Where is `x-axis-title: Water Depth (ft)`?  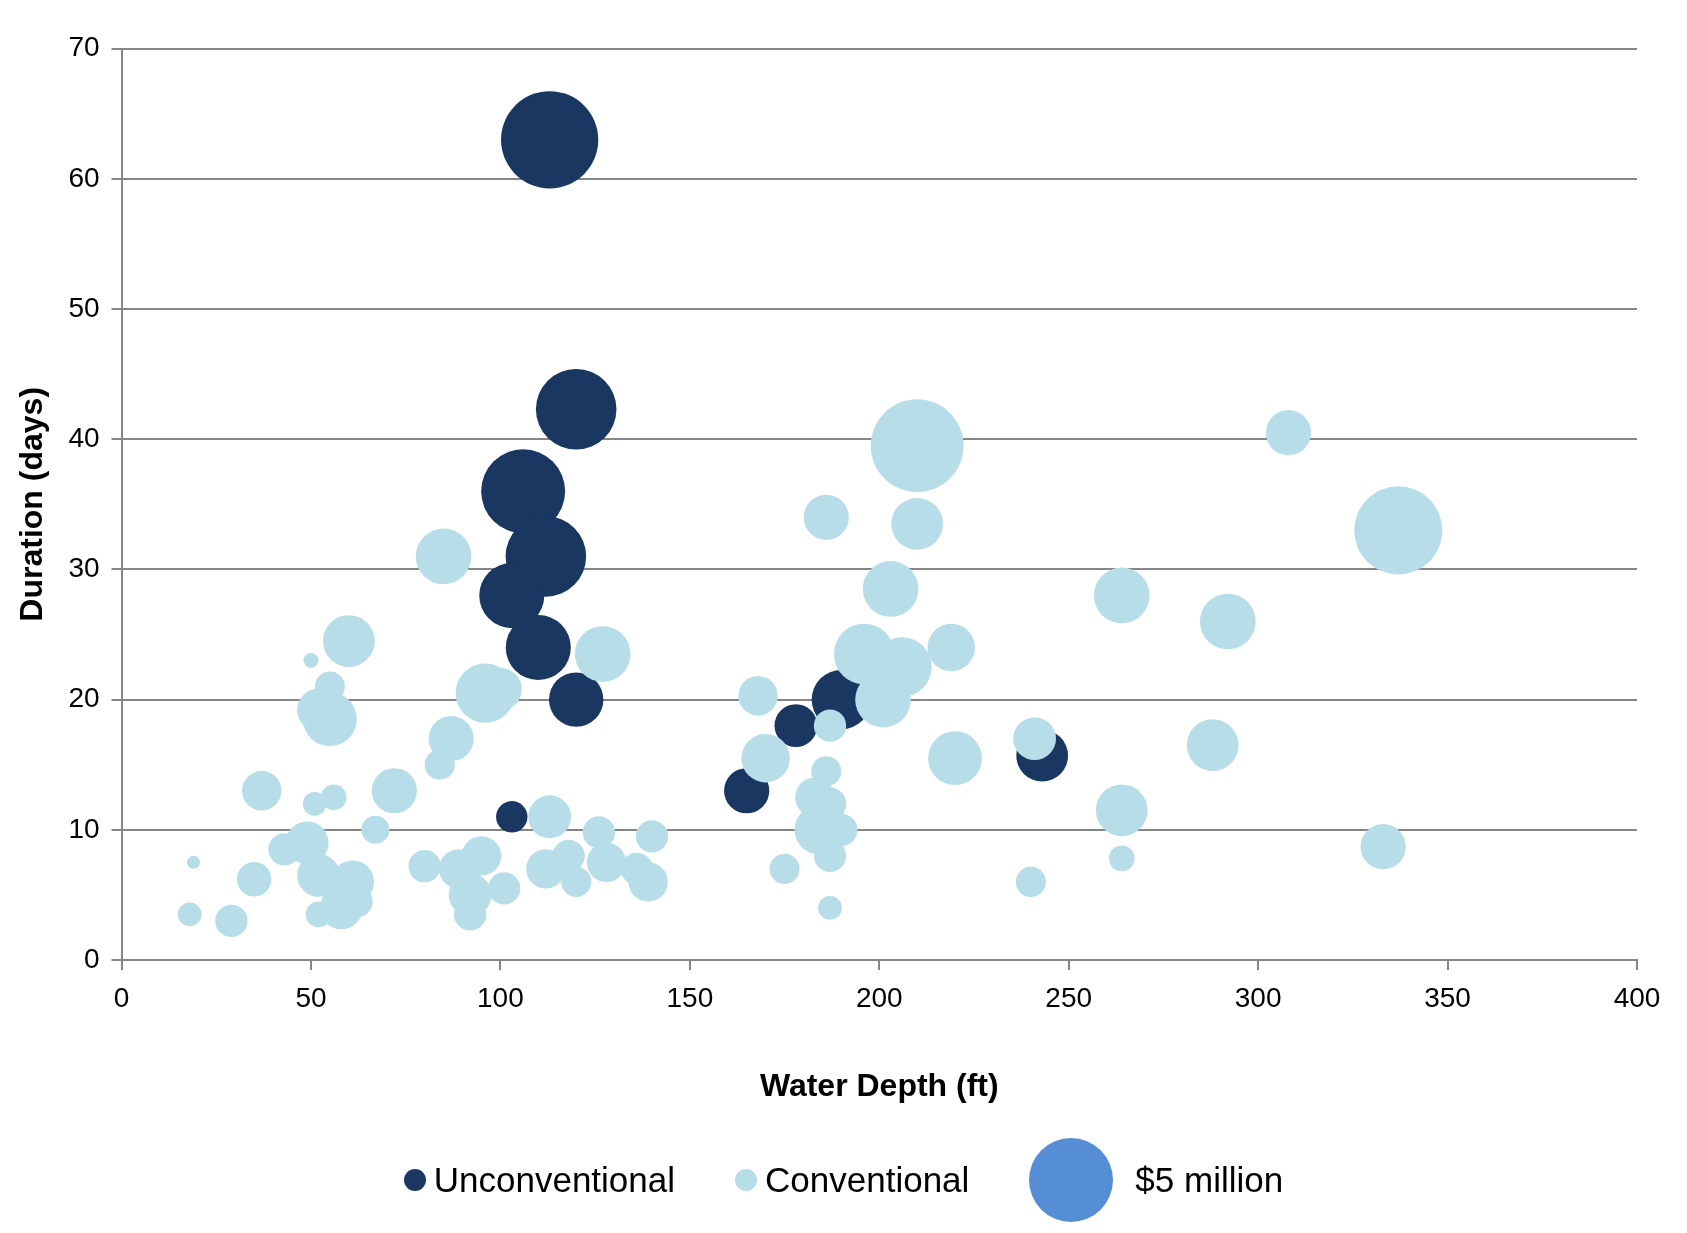
x-axis-title: Water Depth (ft) is located at coordinates (879, 1084).